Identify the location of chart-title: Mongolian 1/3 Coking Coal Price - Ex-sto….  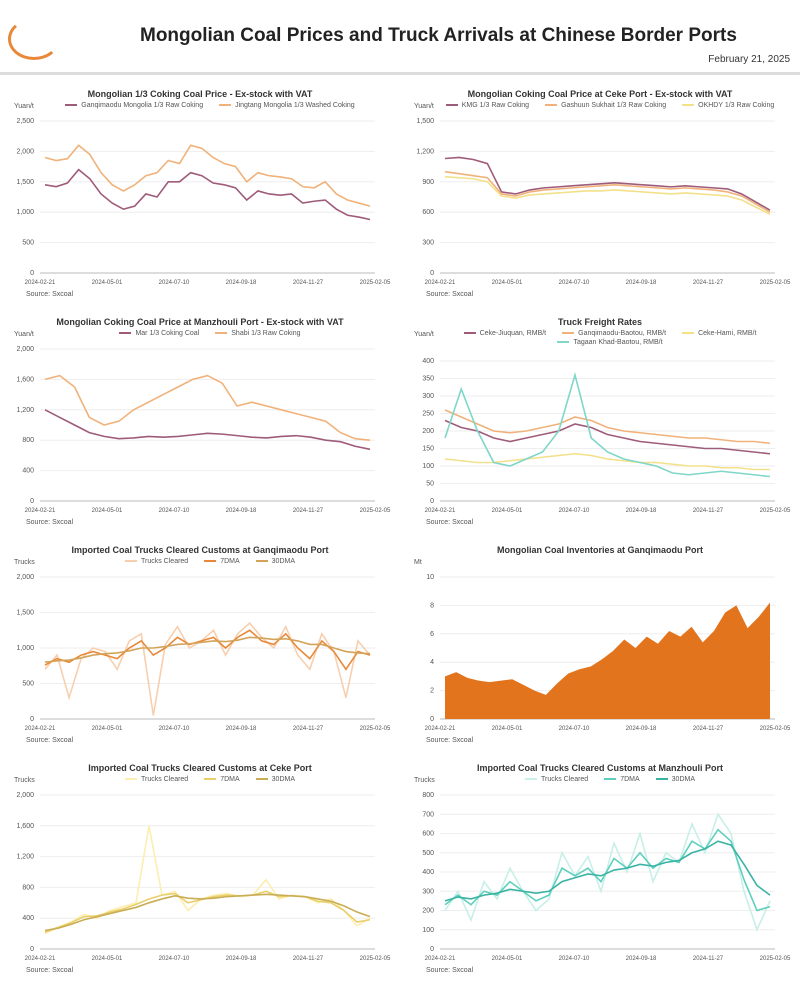
(200, 94).